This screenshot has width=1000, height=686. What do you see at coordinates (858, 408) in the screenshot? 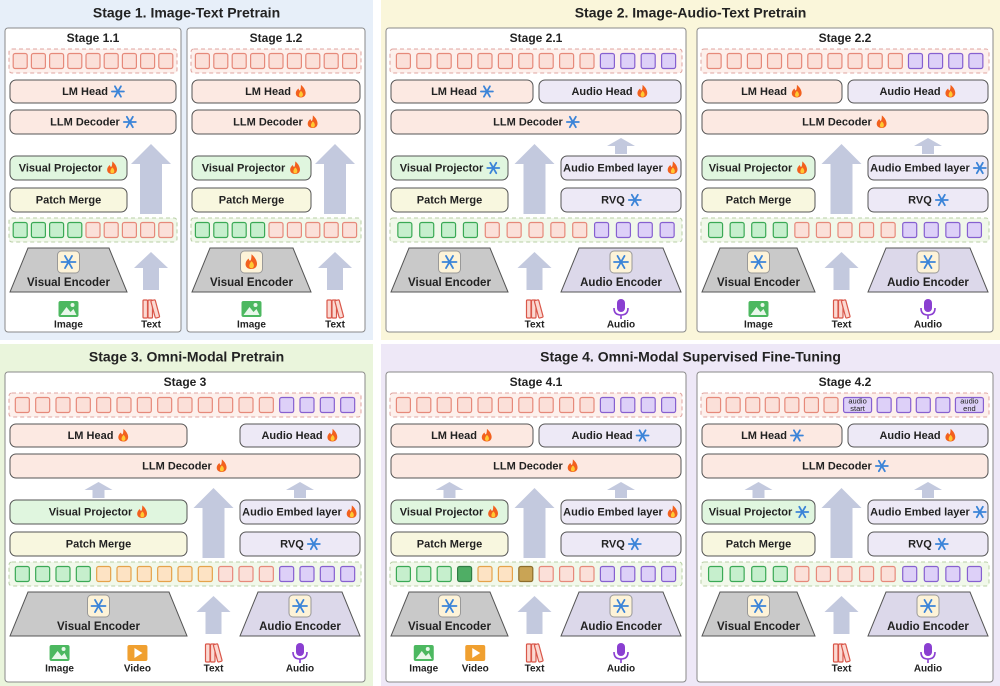
I see `token-marker-label: start` at bounding box center [858, 408].